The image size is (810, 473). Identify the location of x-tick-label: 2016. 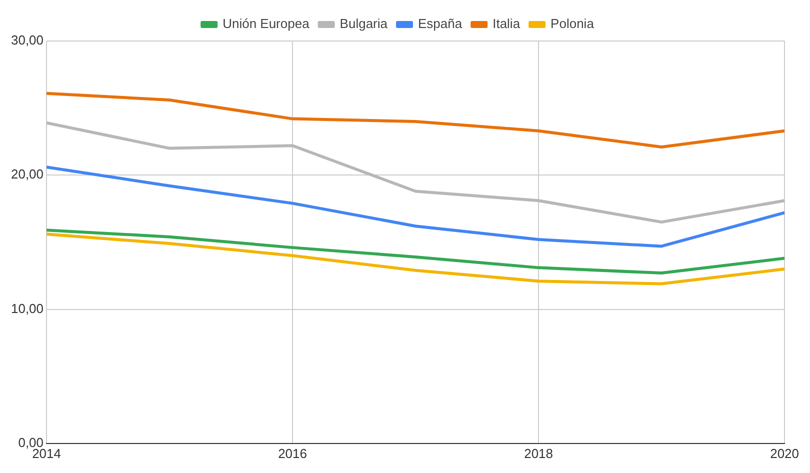
(292, 453).